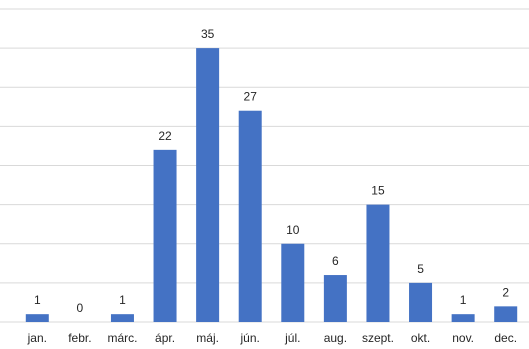 This screenshot has width=529, height=349. What do you see at coordinates (250, 216) in the screenshot?
I see `bar-jún` at bounding box center [250, 216].